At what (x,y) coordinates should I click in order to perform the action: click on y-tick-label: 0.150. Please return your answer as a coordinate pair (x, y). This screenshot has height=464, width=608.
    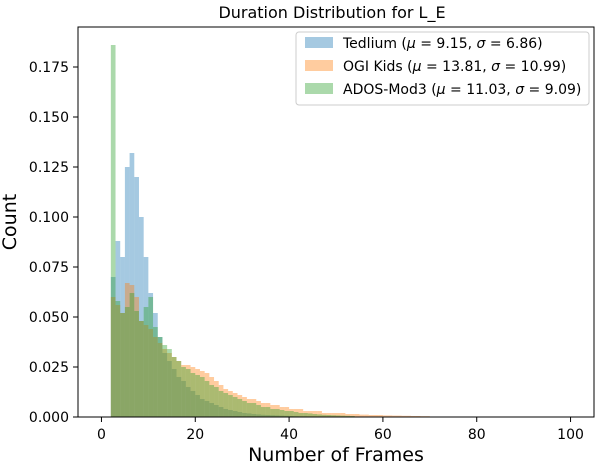
    Looking at the image, I should click on (49, 118).